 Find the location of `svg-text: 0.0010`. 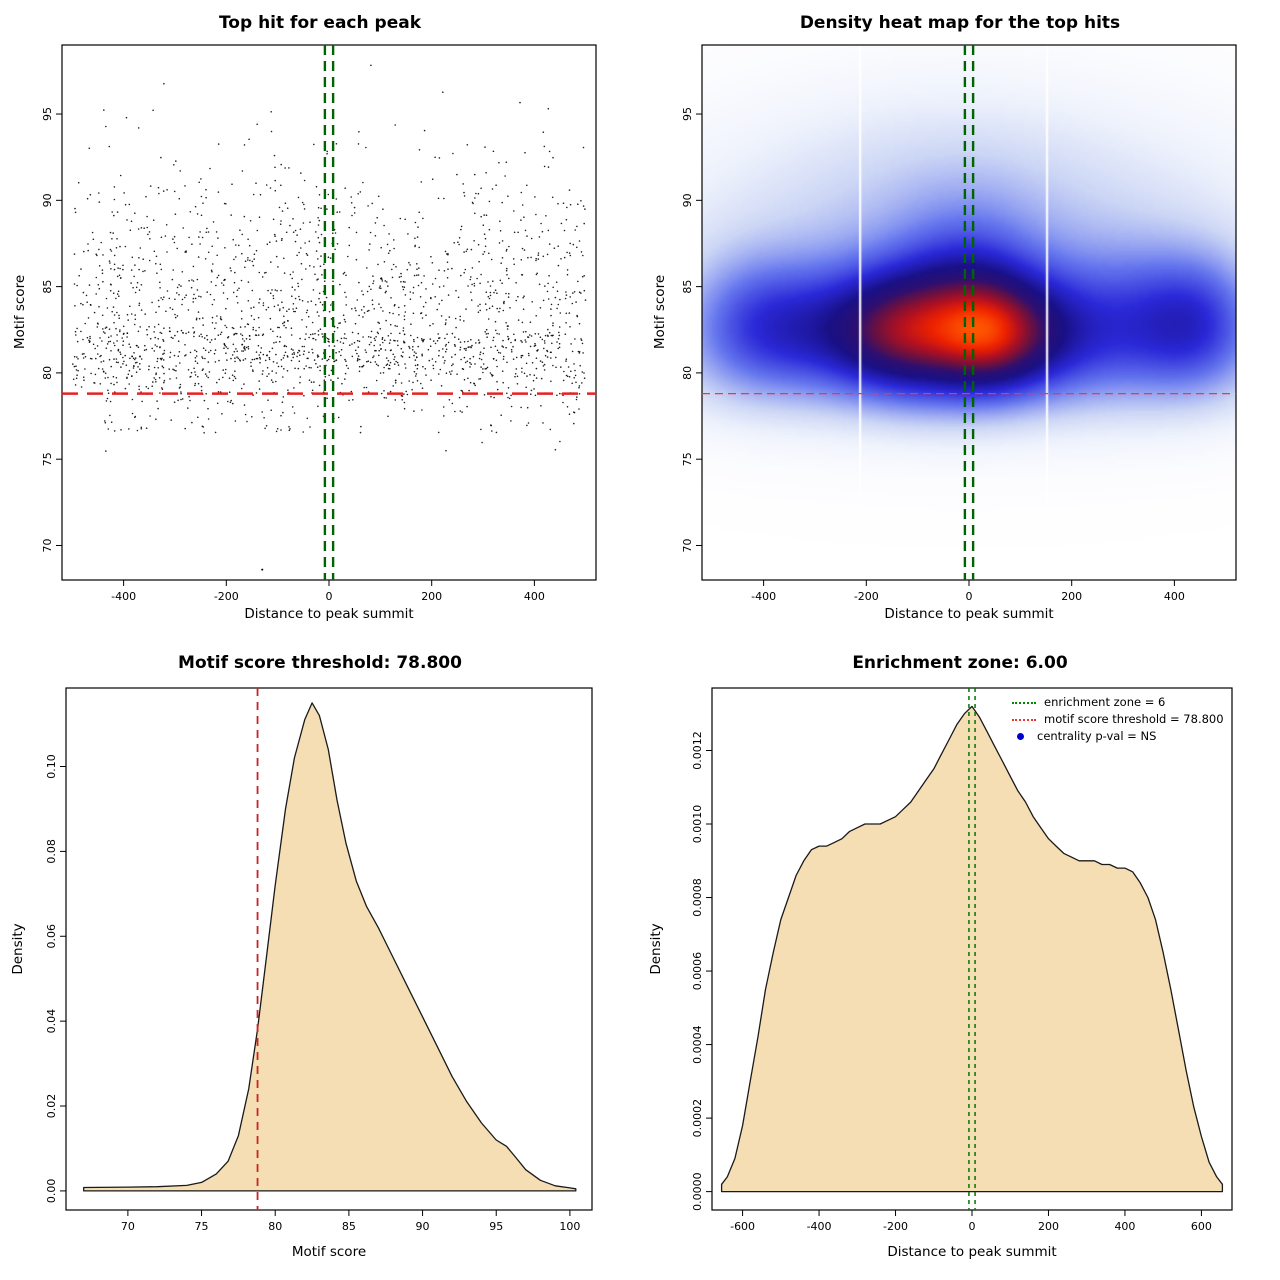

svg-text: 0.0010 is located at coordinates (697, 824).